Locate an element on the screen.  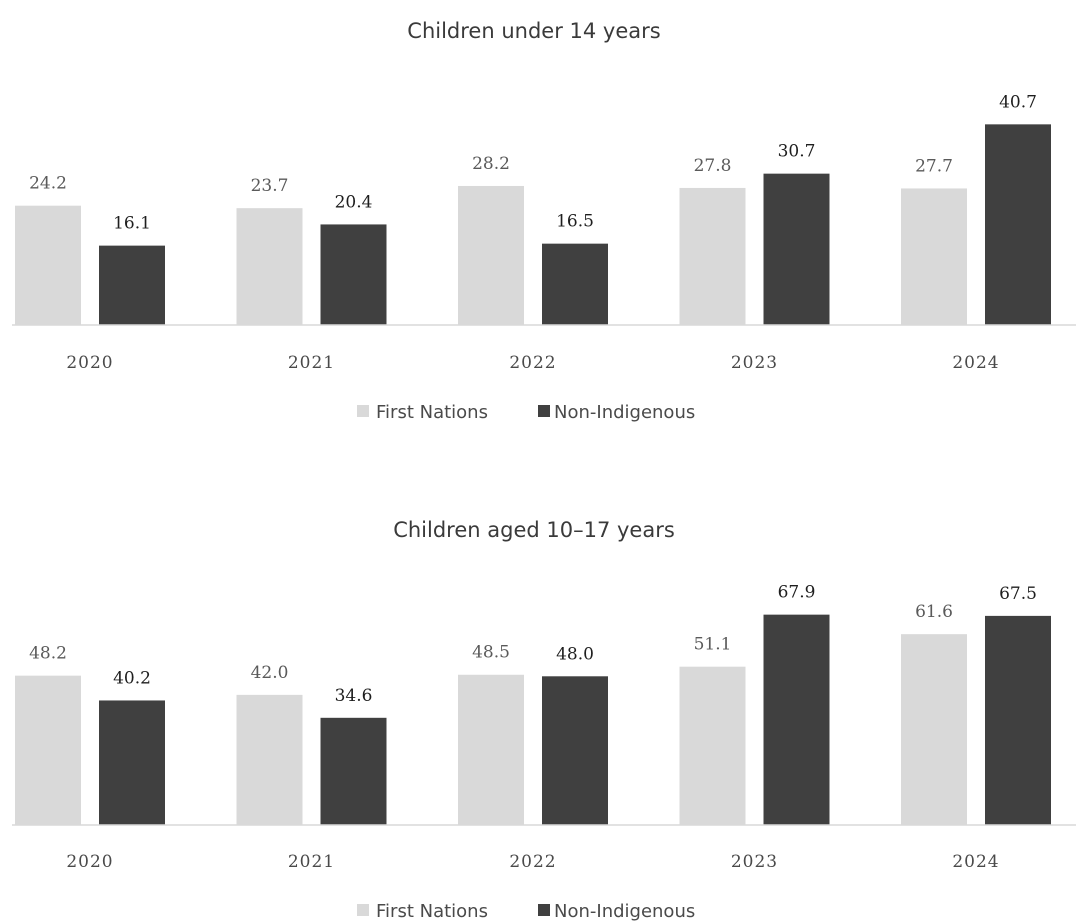
data-label-non-indigenous-2023: 30.7 is located at coordinates (797, 152).